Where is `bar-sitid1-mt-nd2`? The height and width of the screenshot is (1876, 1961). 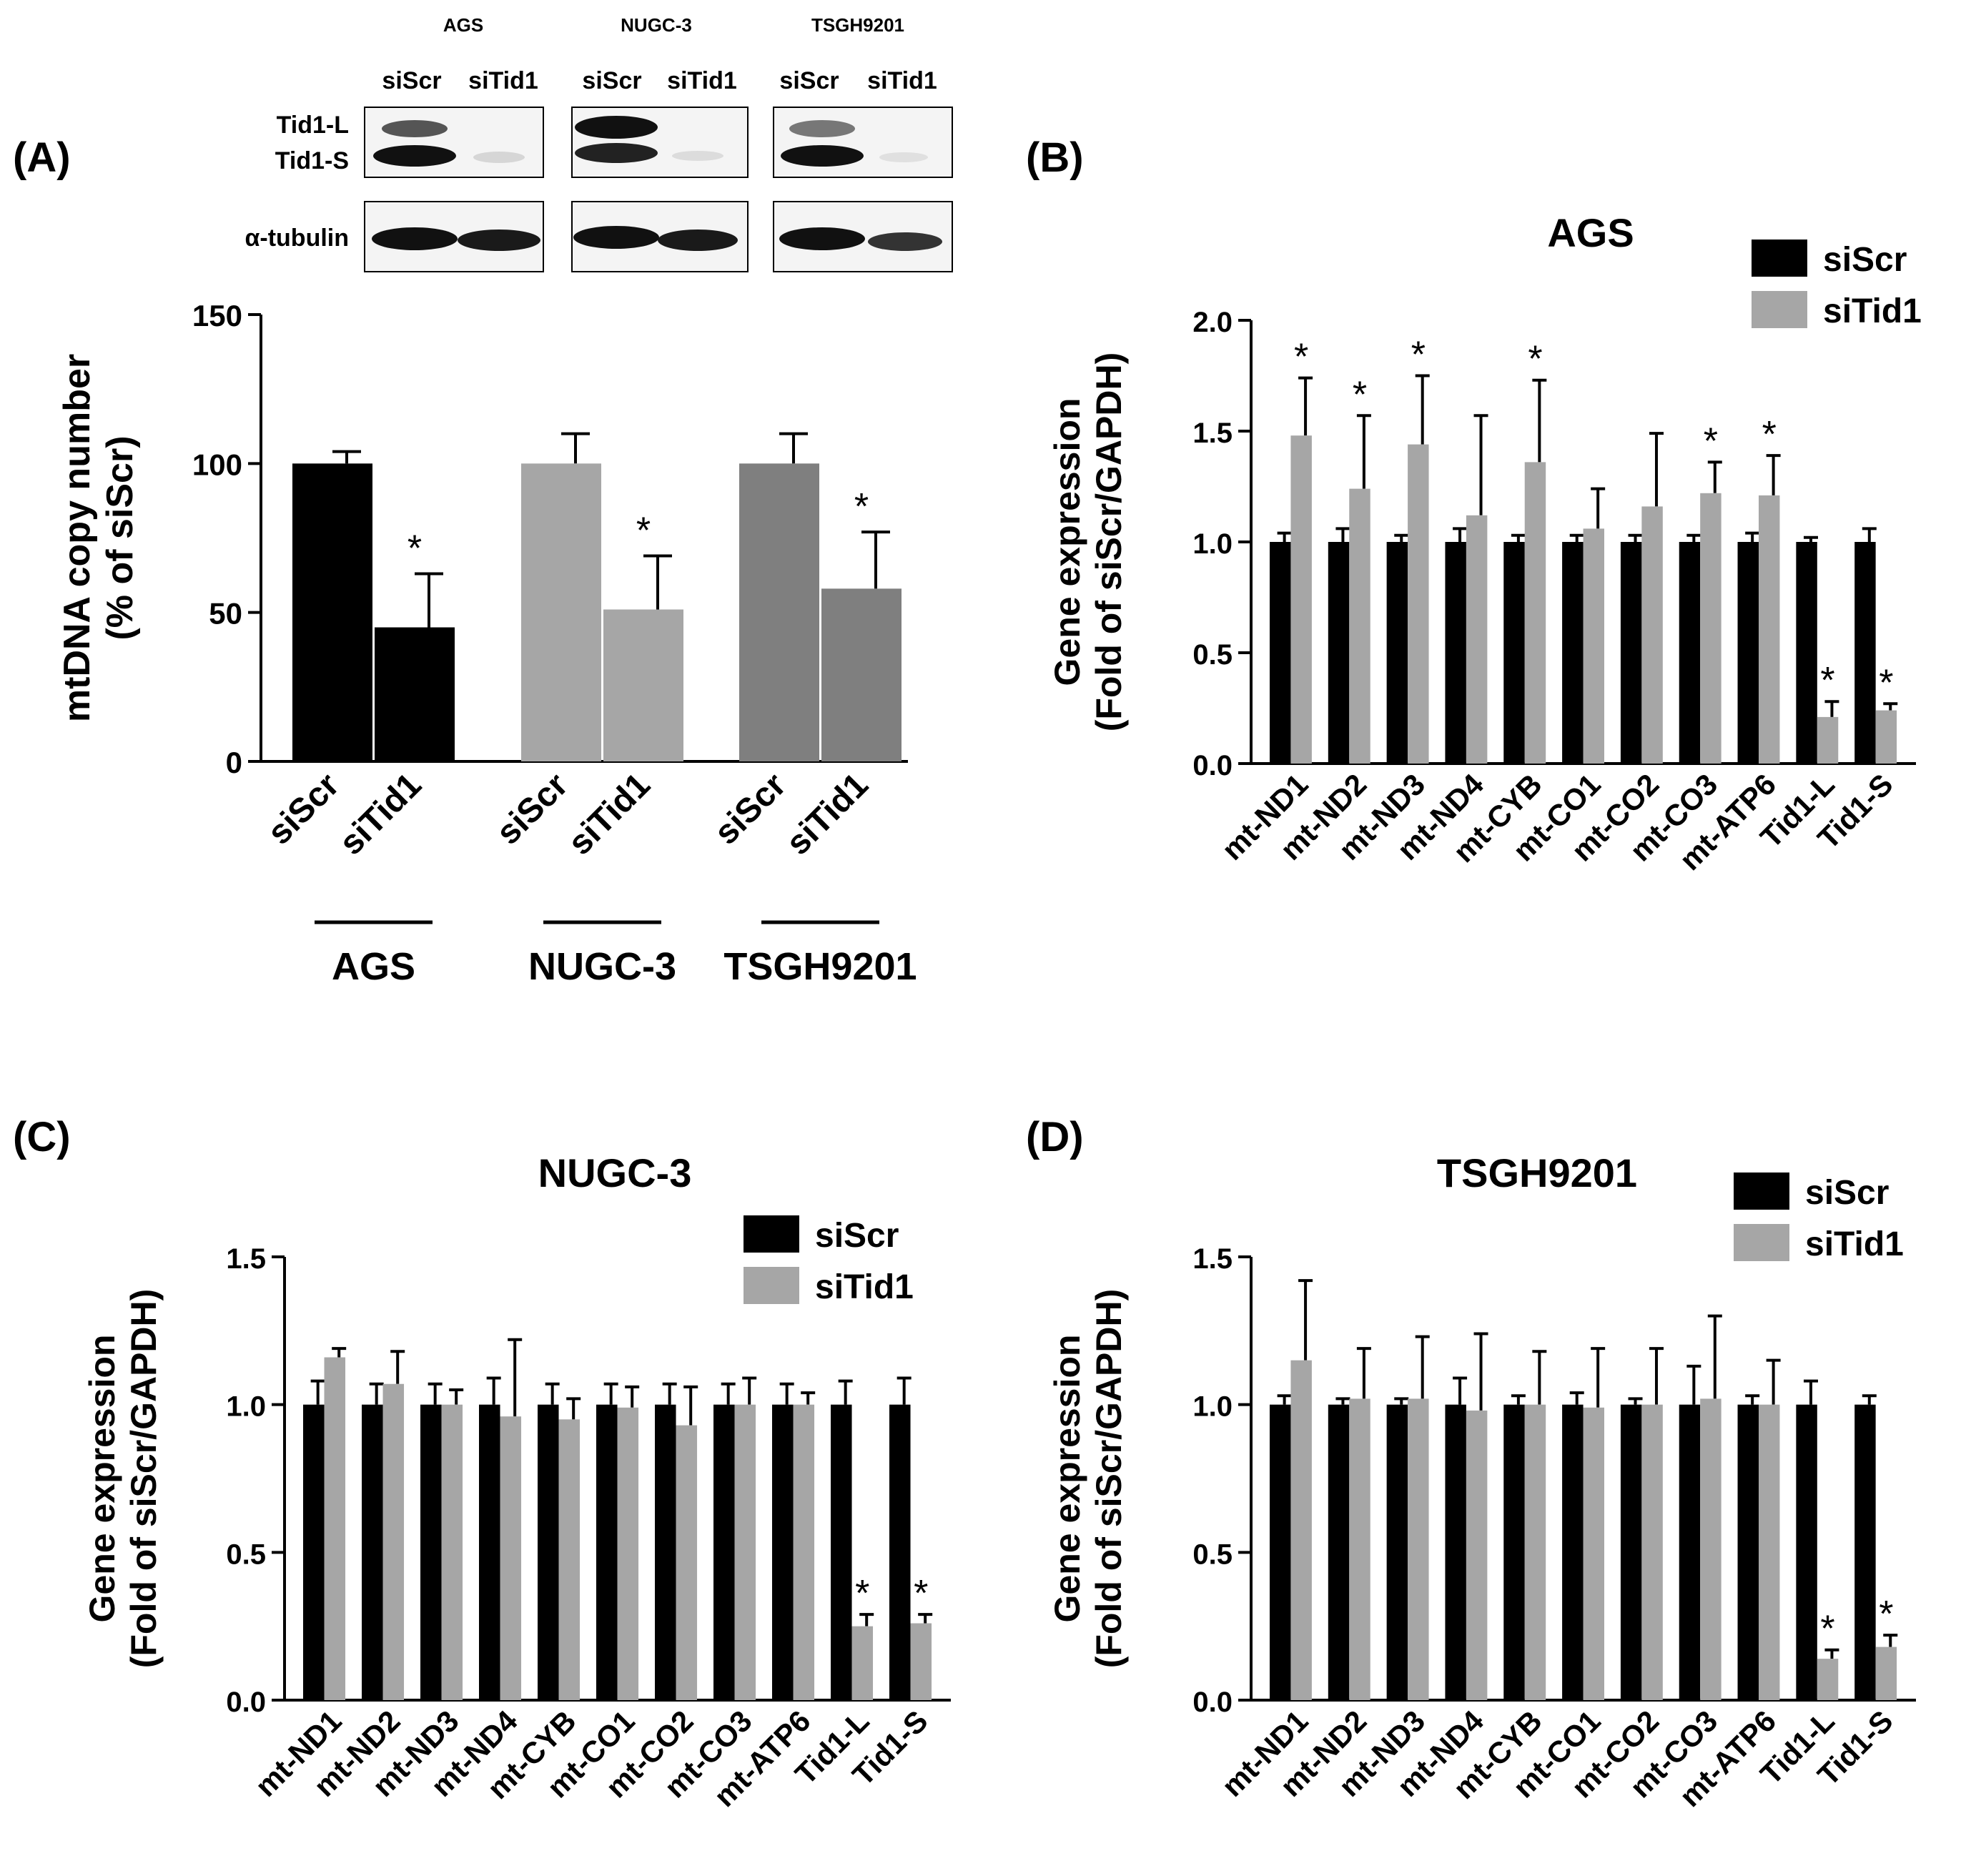 bar-sitid1-mt-nd2 is located at coordinates (1359, 1549).